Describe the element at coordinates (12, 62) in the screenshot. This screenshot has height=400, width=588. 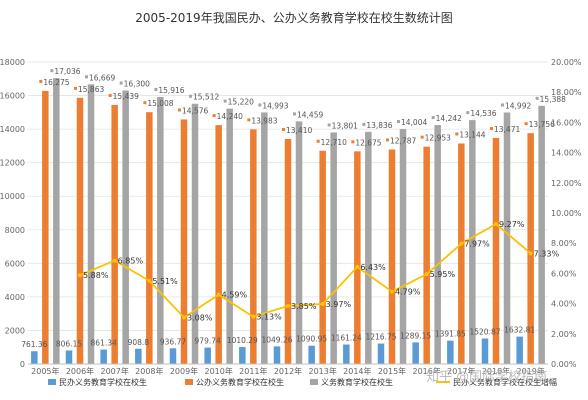
I see `y-tick-label: 18000` at that location.